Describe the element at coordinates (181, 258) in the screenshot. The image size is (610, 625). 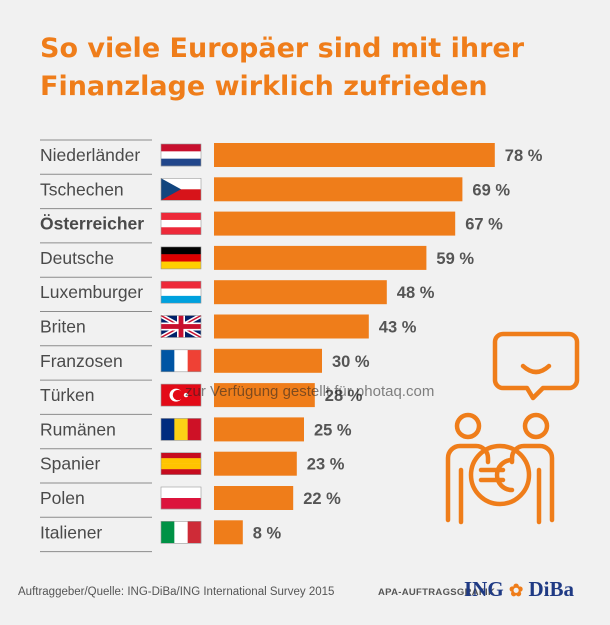
I see `germany-flag-icon` at that location.